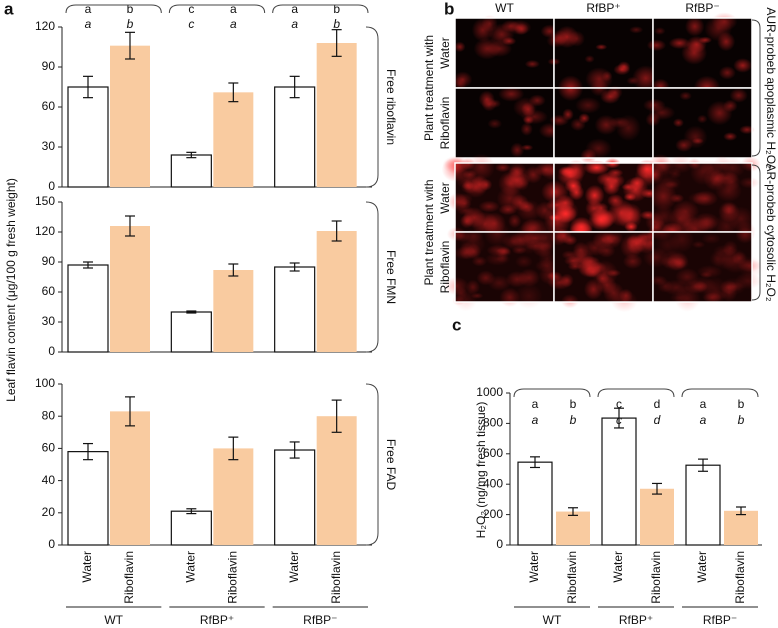 This screenshot has height=628, width=778. What do you see at coordinates (49, 415) in the screenshot?
I see `y-tick-label: 80` at bounding box center [49, 415].